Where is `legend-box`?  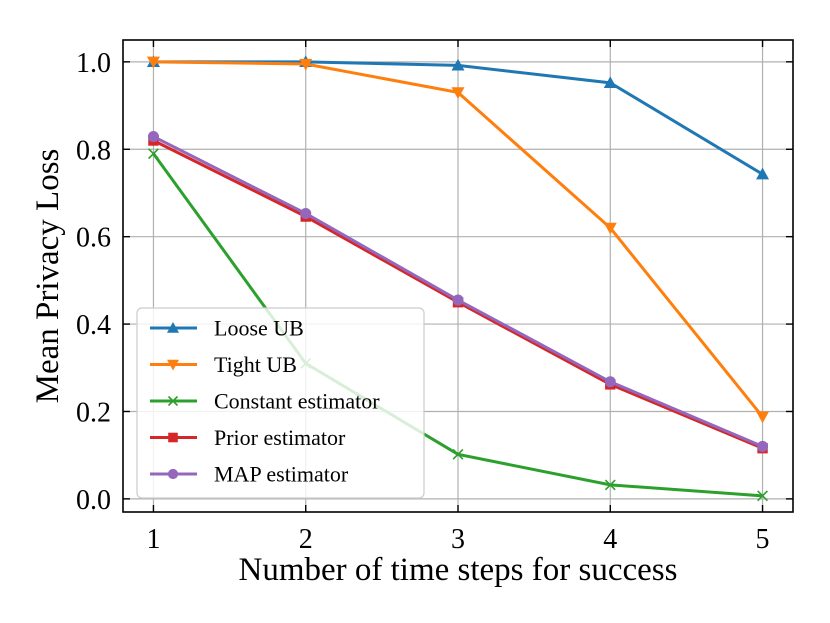
legend-box is located at coordinates (280, 403).